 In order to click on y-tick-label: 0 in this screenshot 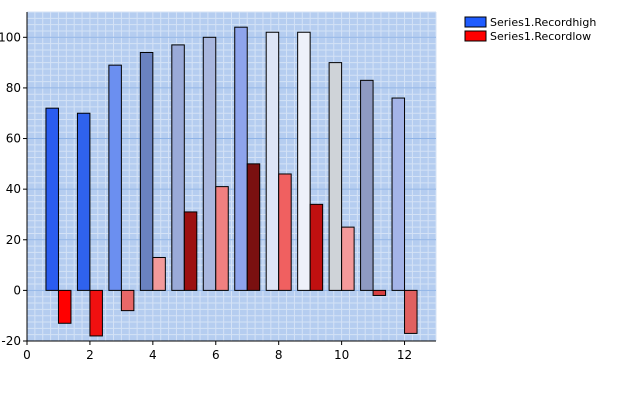, I will do `click(17, 290)`.